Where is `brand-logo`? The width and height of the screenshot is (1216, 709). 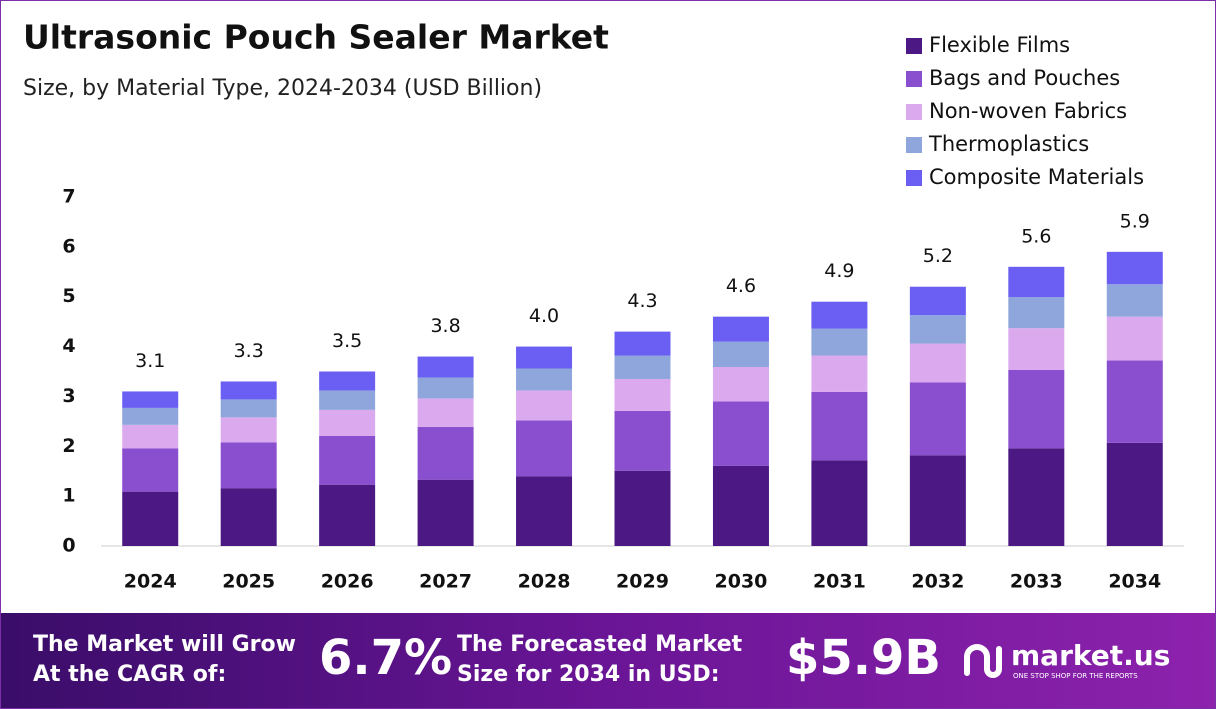 brand-logo is located at coordinates (983, 661).